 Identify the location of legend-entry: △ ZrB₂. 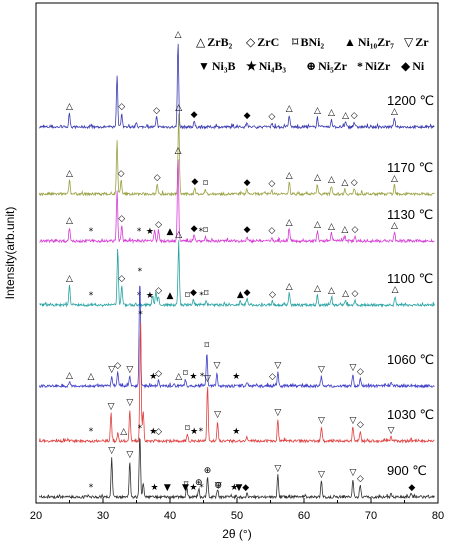
(214, 42).